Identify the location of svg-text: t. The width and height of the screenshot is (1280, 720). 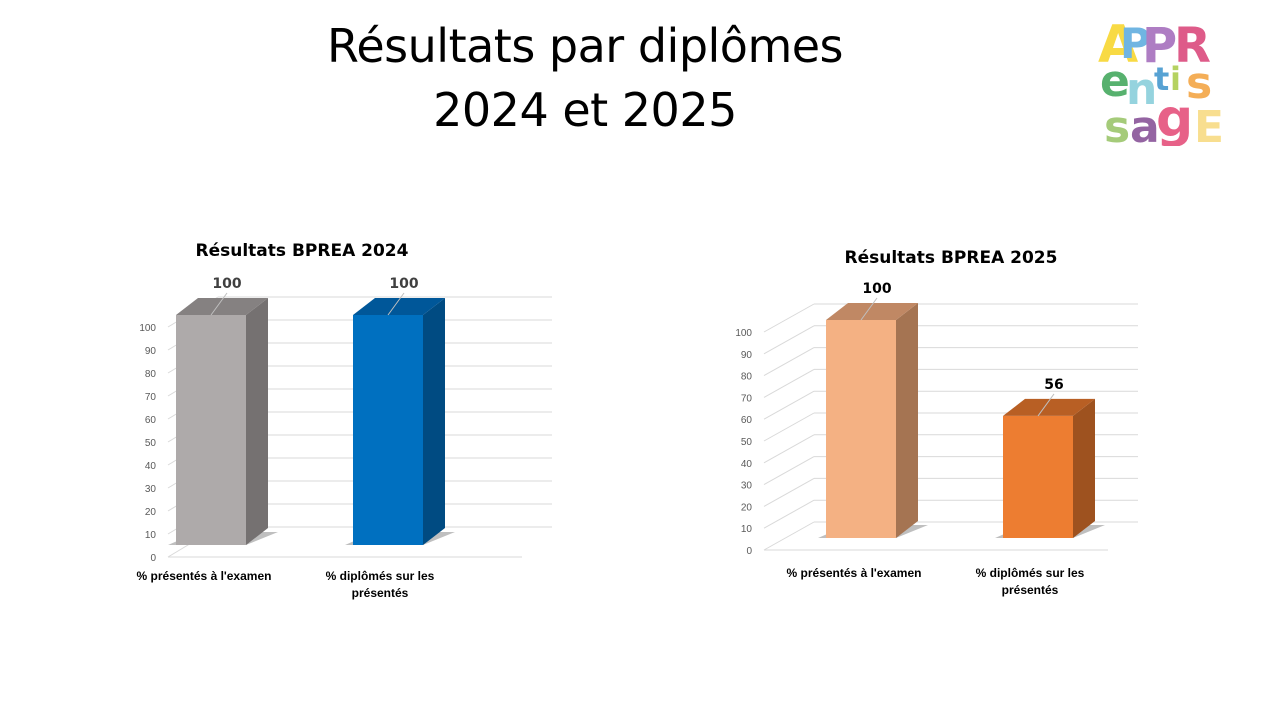
(1161, 79).